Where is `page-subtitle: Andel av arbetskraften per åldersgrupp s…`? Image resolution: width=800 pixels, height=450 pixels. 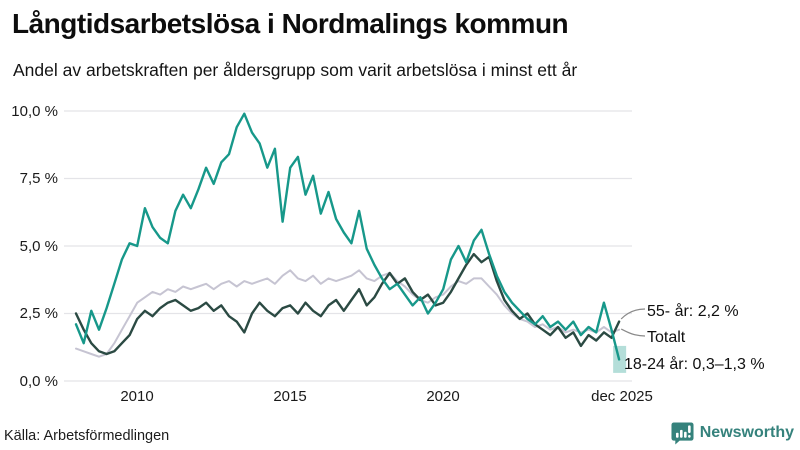
page-subtitle: Andel av arbetskraften per åldersgrupp s… is located at coordinates (295, 70).